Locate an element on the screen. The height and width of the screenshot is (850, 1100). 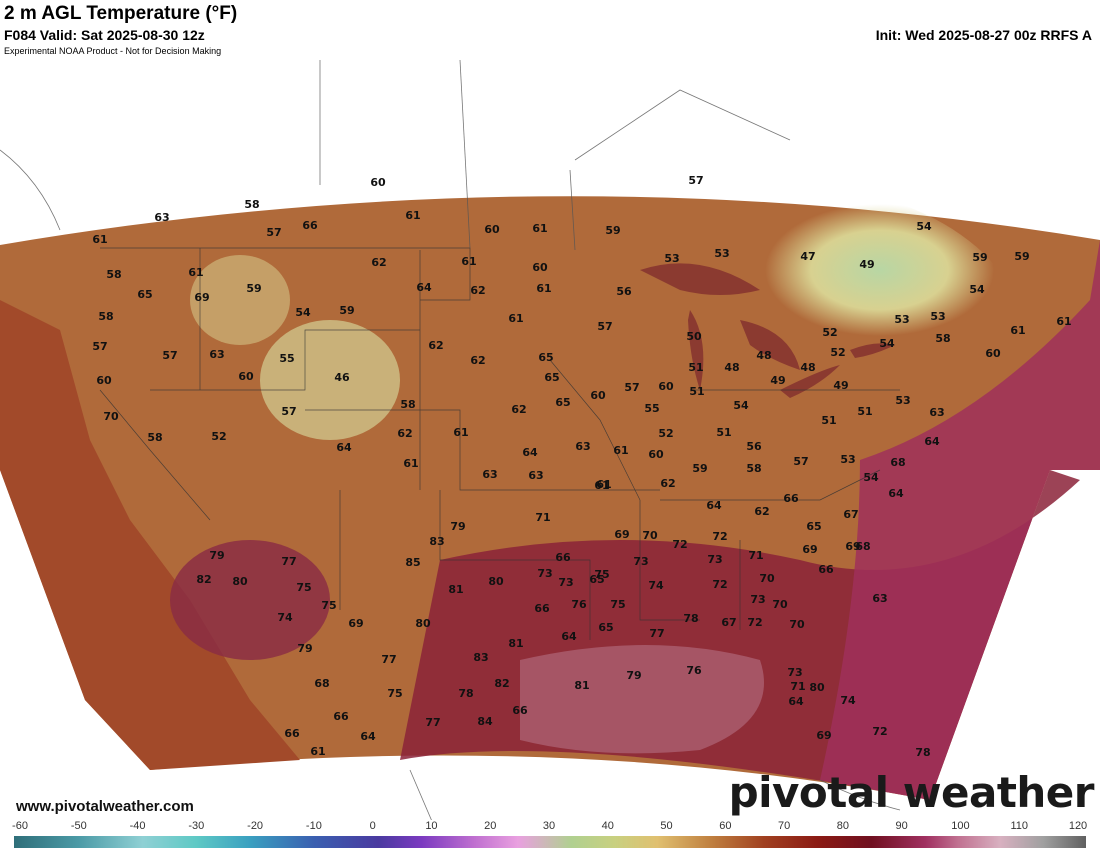
temperature-label: 83 is located at coordinates (436, 541).